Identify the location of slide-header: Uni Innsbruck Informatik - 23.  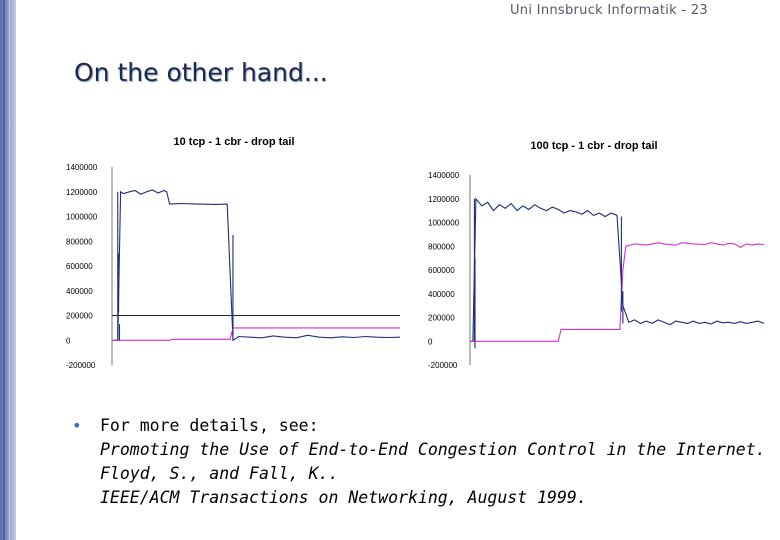
(608, 10).